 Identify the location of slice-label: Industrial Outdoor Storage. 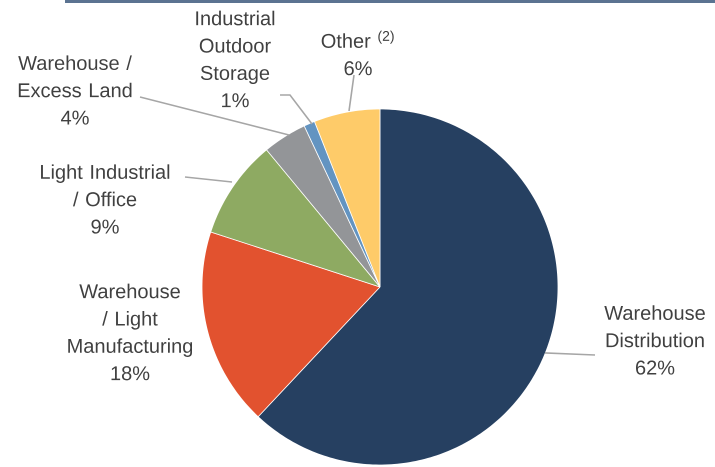
(235, 47).